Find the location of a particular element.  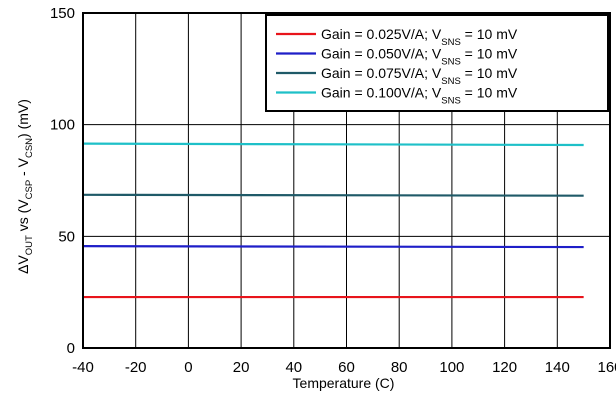

x-tick-labels: -40 -20 0 20 40 60 80 100 120 140 160 is located at coordinates (344, 367).